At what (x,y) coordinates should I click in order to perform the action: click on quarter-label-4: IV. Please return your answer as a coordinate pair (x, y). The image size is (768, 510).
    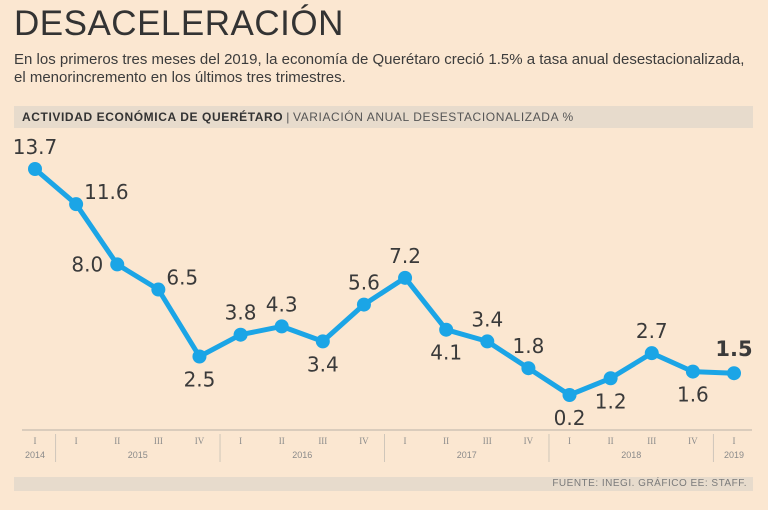
    Looking at the image, I should click on (200, 441).